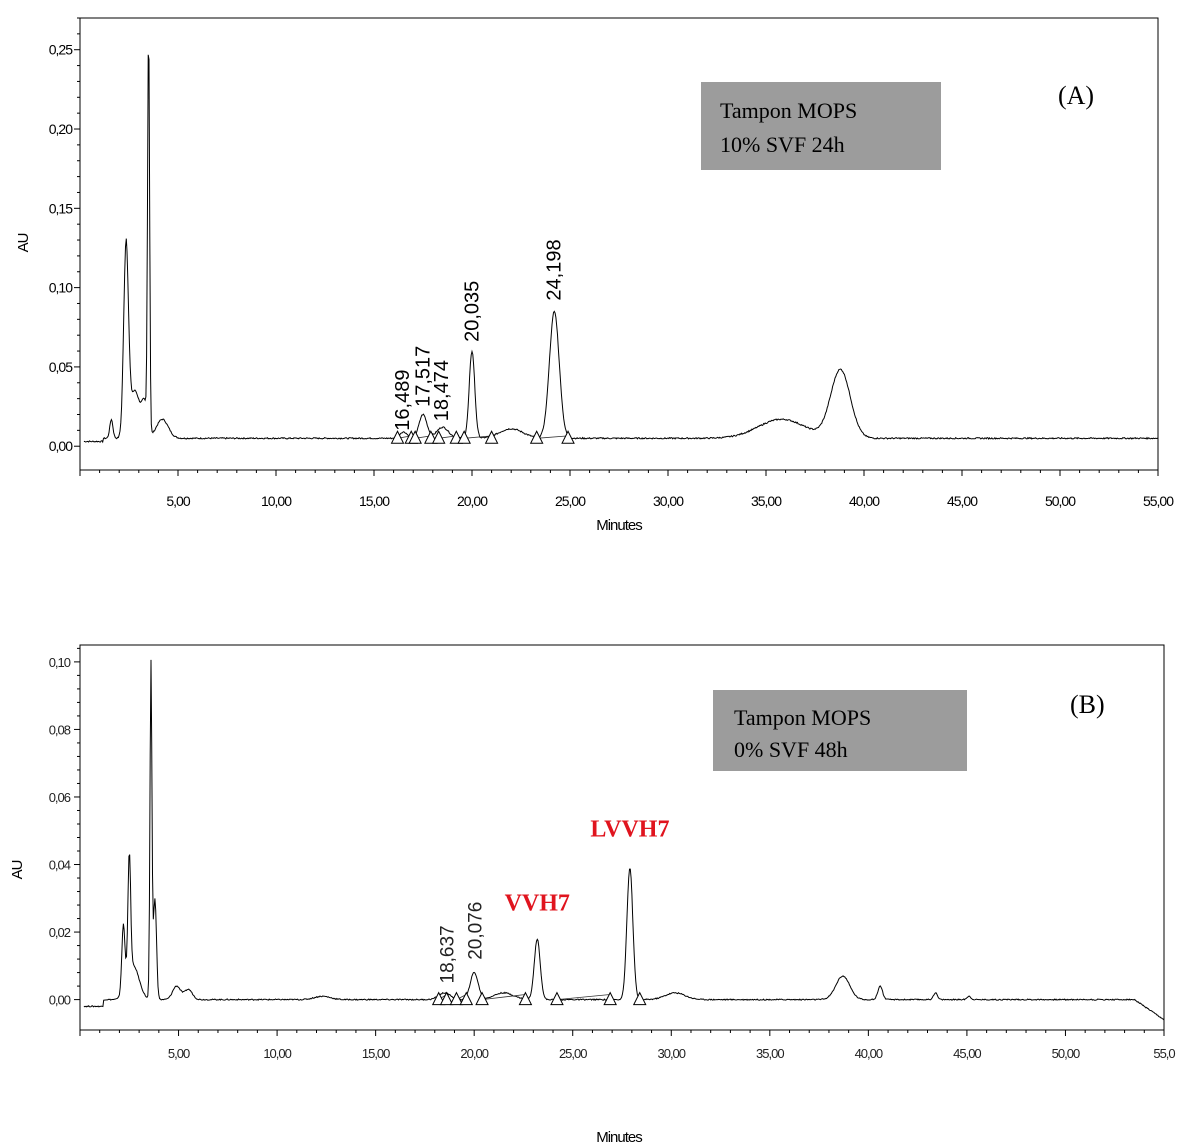  What do you see at coordinates (629, 829) in the screenshot?
I see `peak-annotation: LVVH7` at bounding box center [629, 829].